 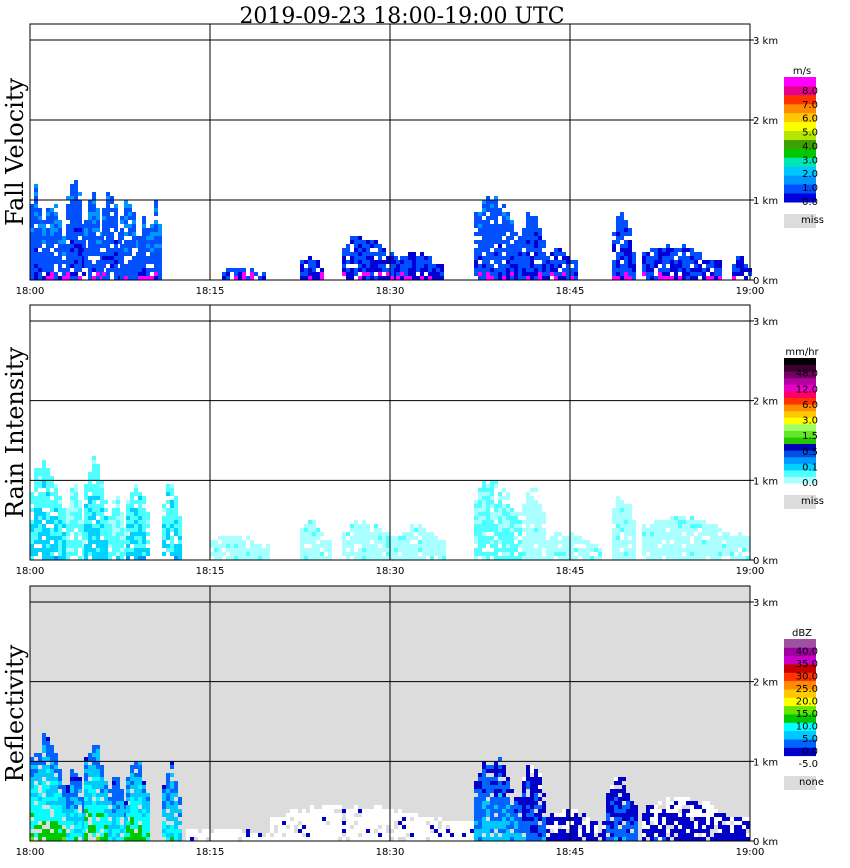 What do you see at coordinates (390, 508) in the screenshot?
I see `echo-field-ri` at bounding box center [390, 508].